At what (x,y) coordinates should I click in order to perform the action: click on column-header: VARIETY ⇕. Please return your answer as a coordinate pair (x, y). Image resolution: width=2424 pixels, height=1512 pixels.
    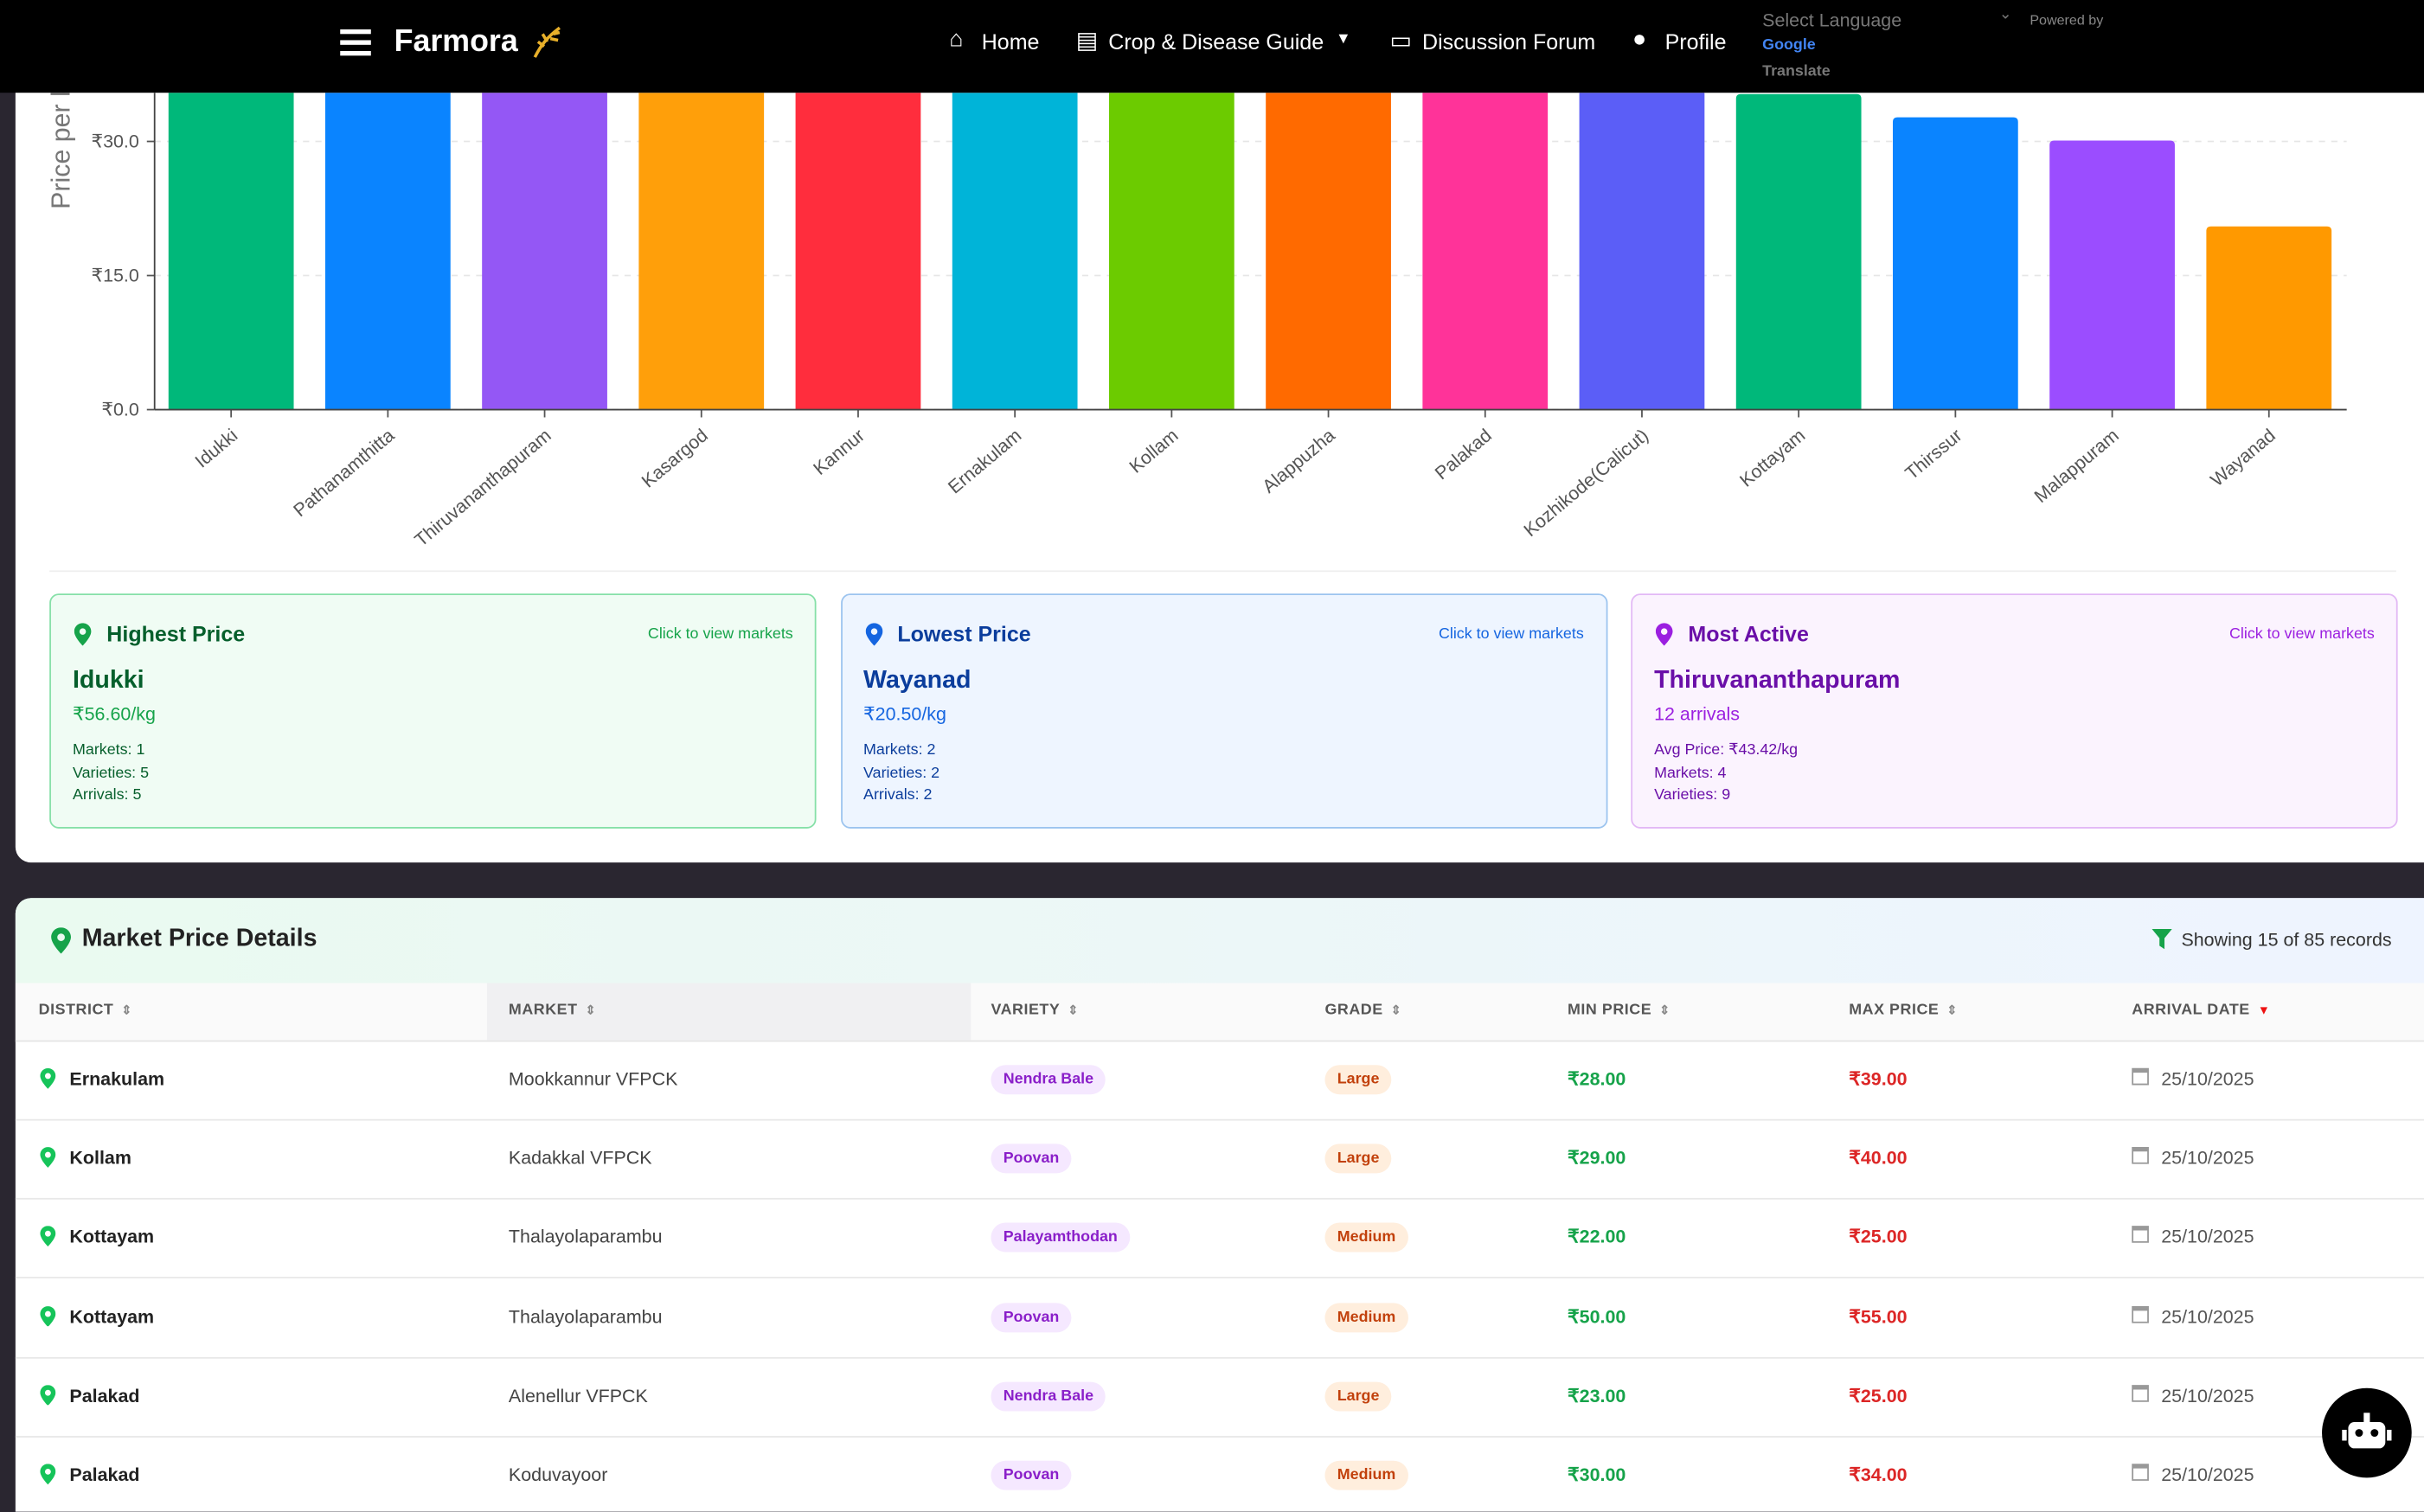
    Looking at the image, I should click on (1035, 1010).